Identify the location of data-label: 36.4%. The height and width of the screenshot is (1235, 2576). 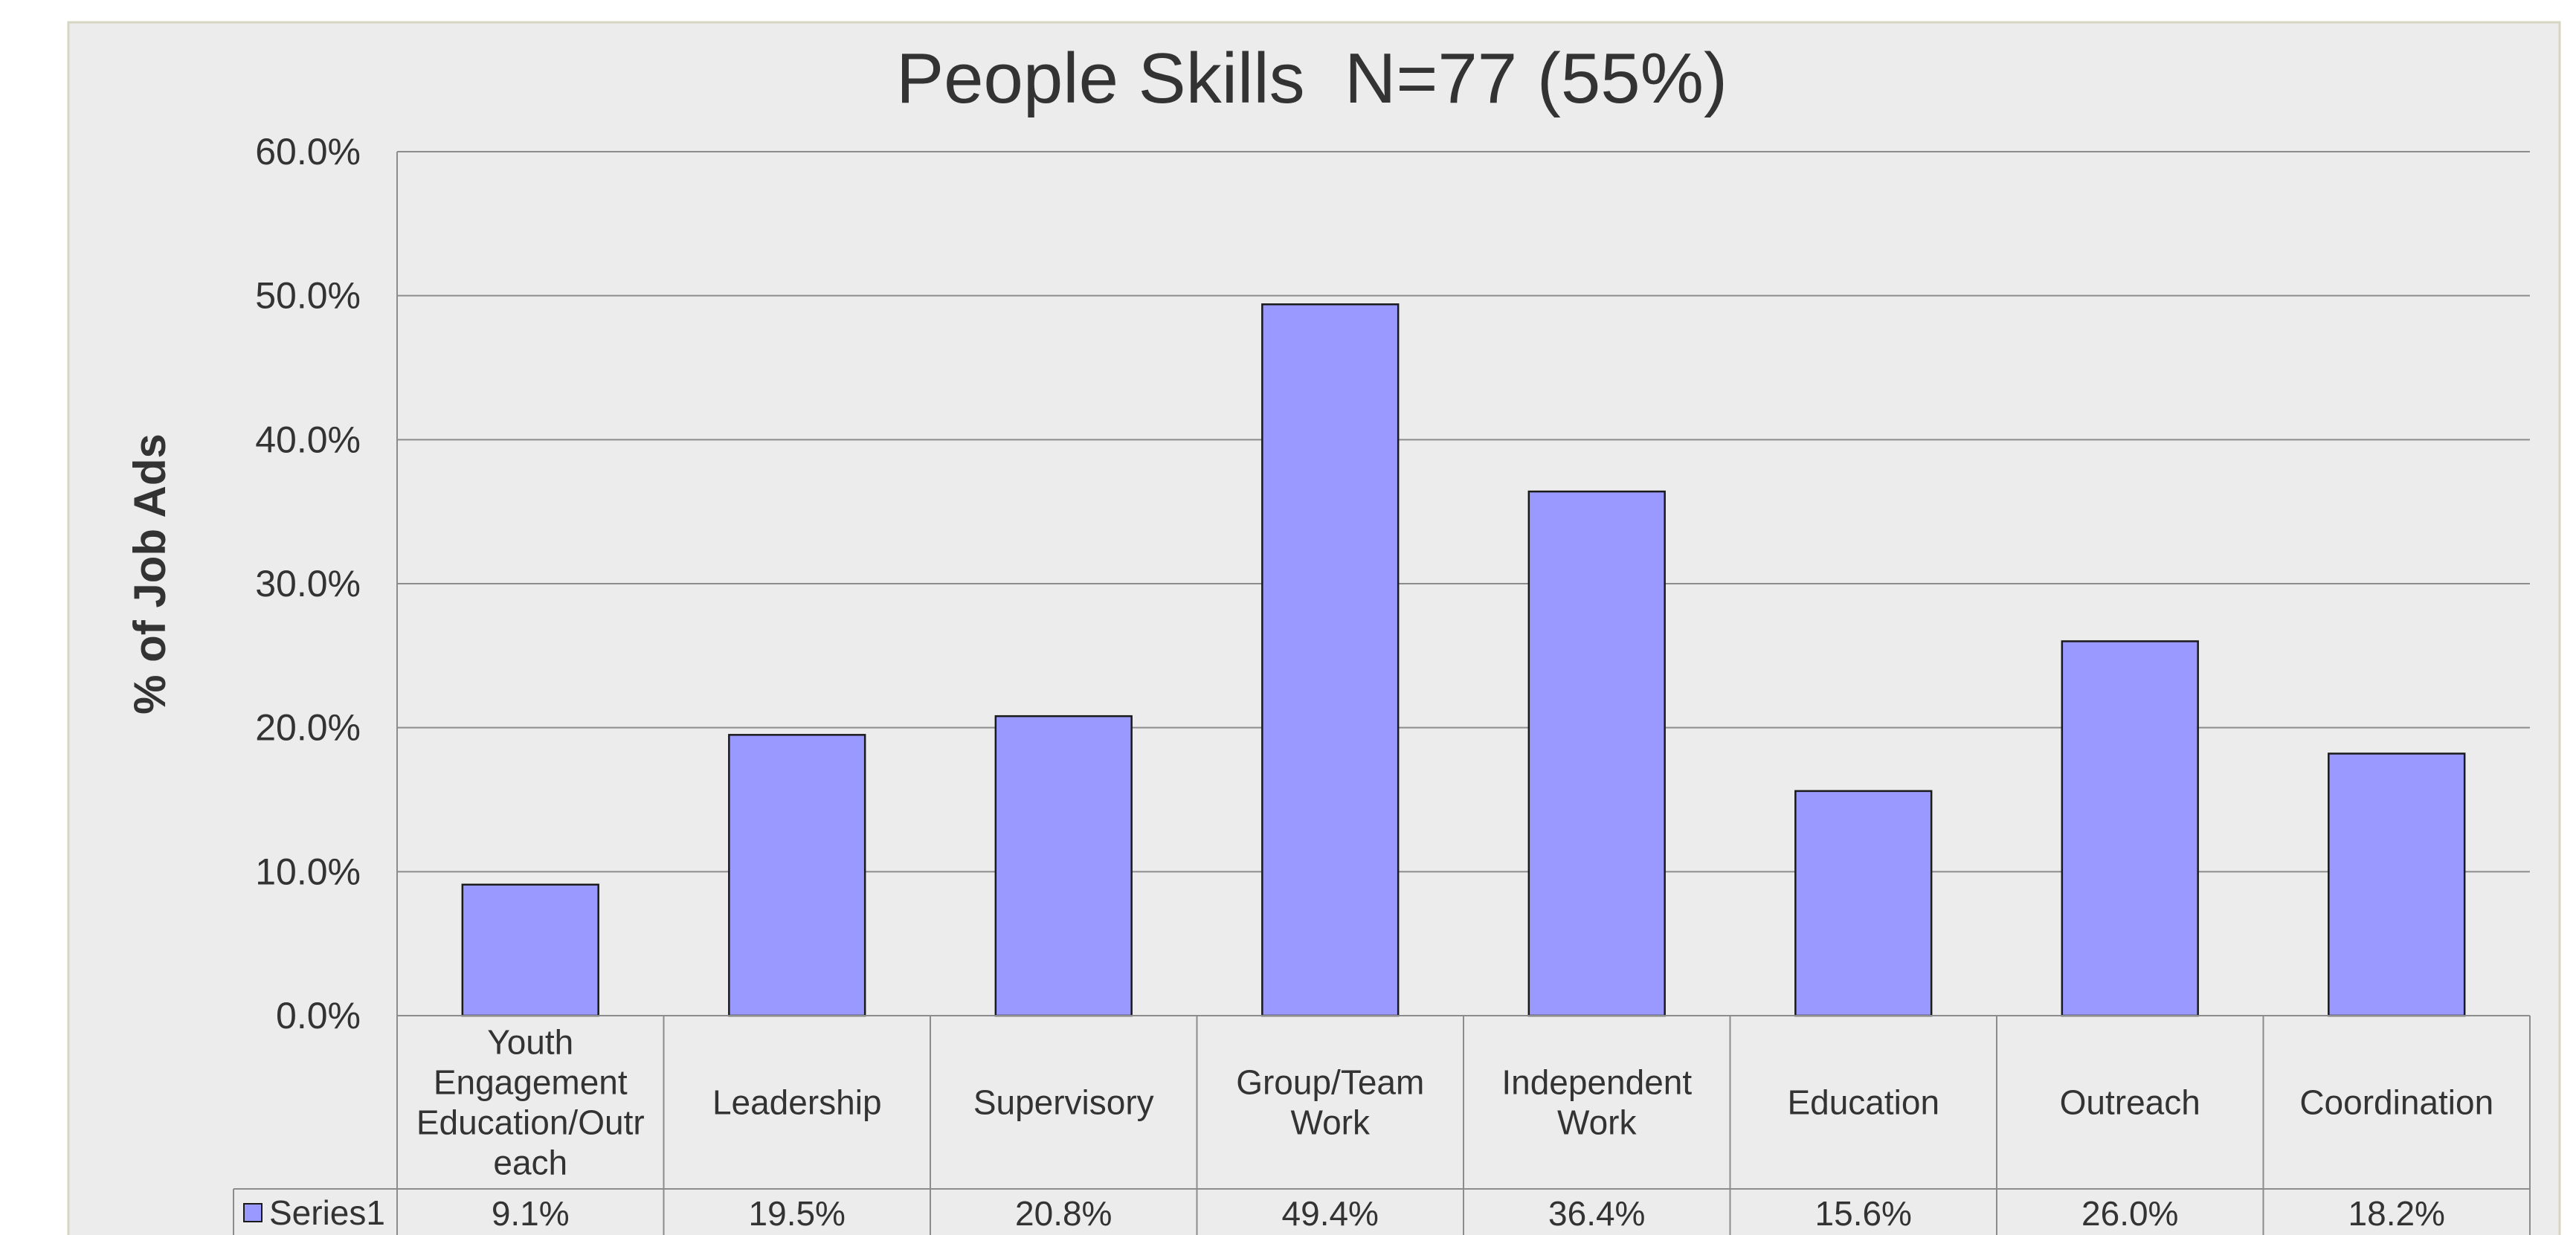
(1596, 1213).